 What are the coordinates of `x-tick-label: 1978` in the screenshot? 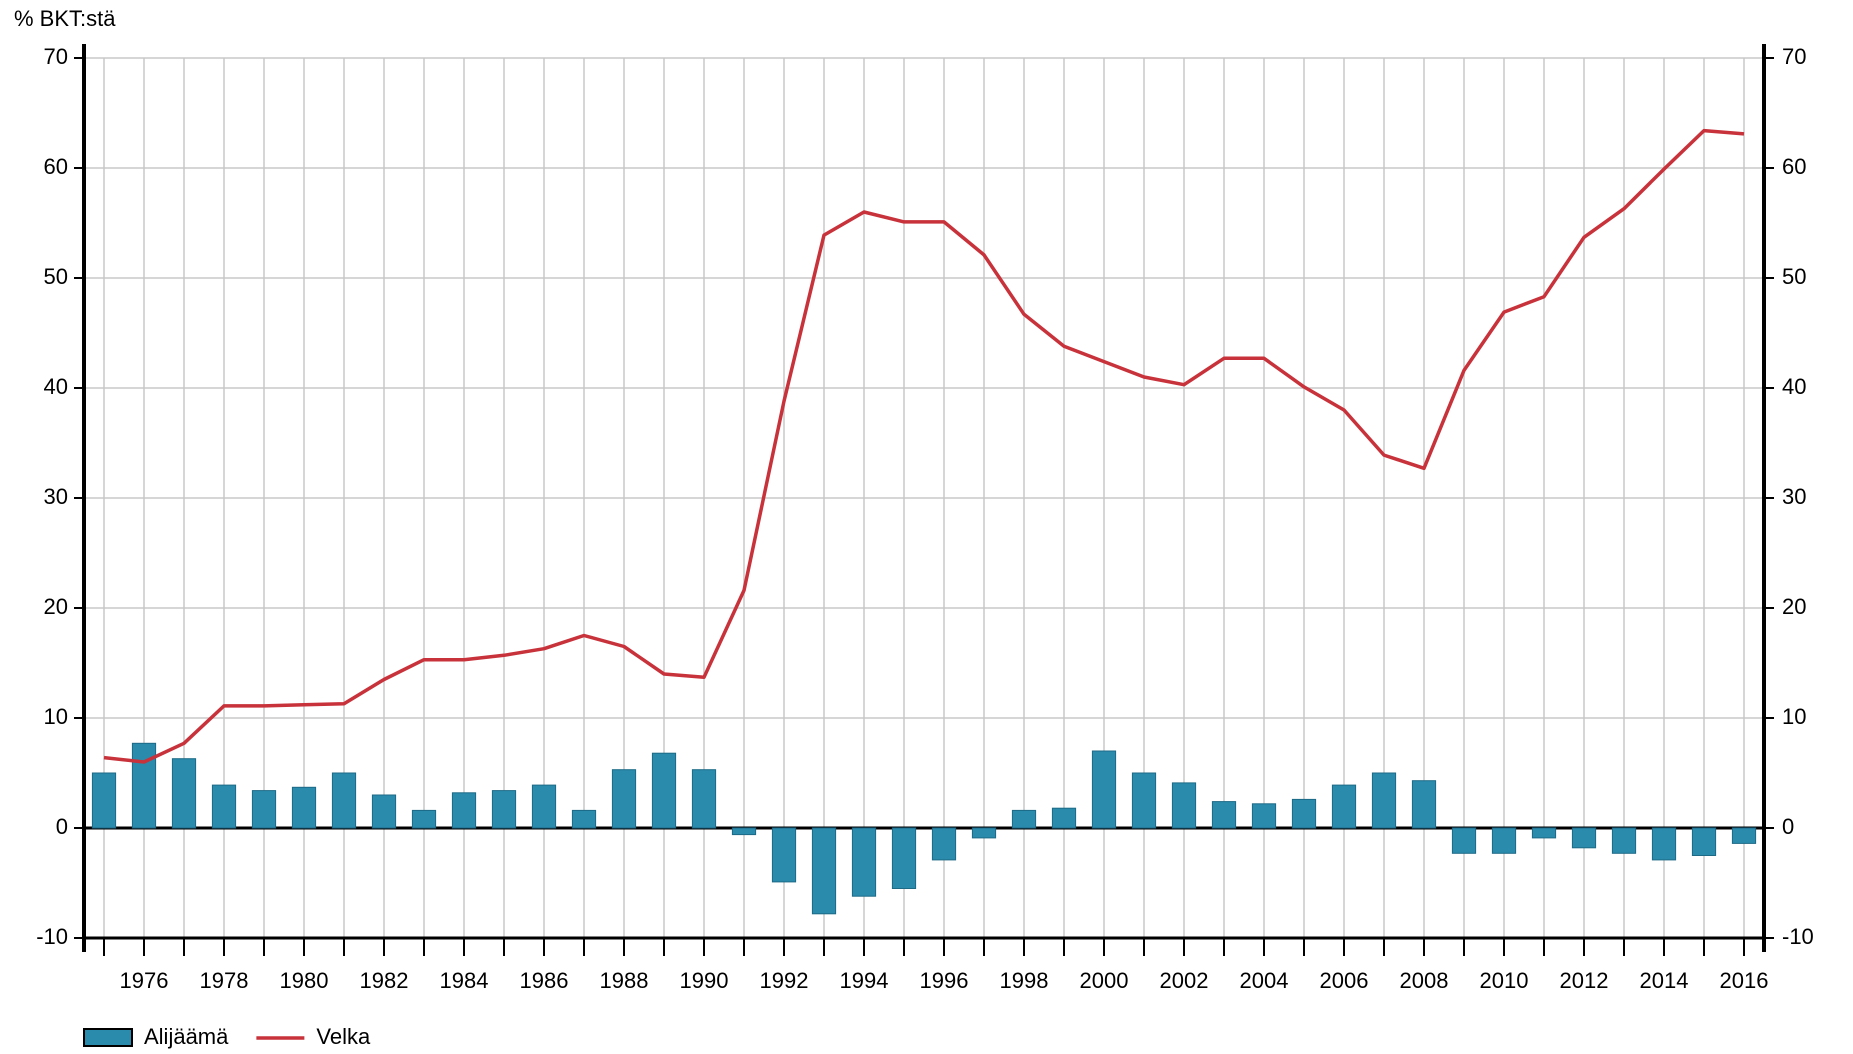 It's located at (224, 980).